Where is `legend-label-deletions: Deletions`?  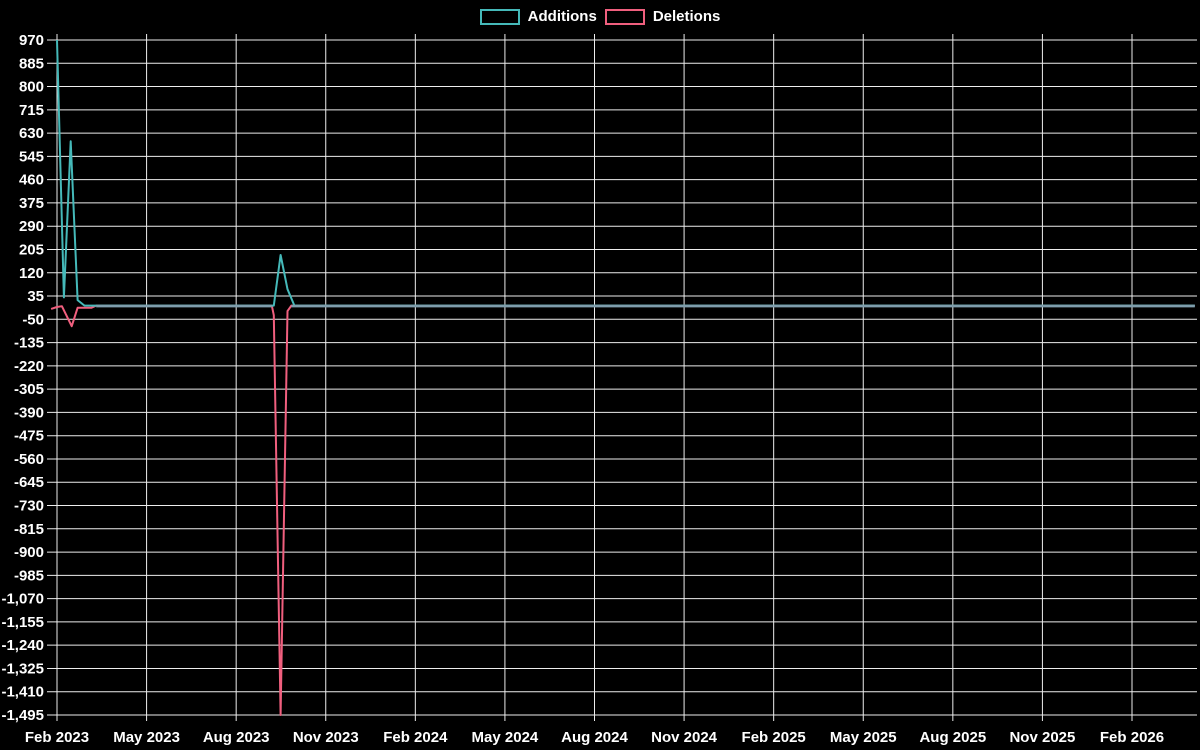 legend-label-deletions: Deletions is located at coordinates (686, 16).